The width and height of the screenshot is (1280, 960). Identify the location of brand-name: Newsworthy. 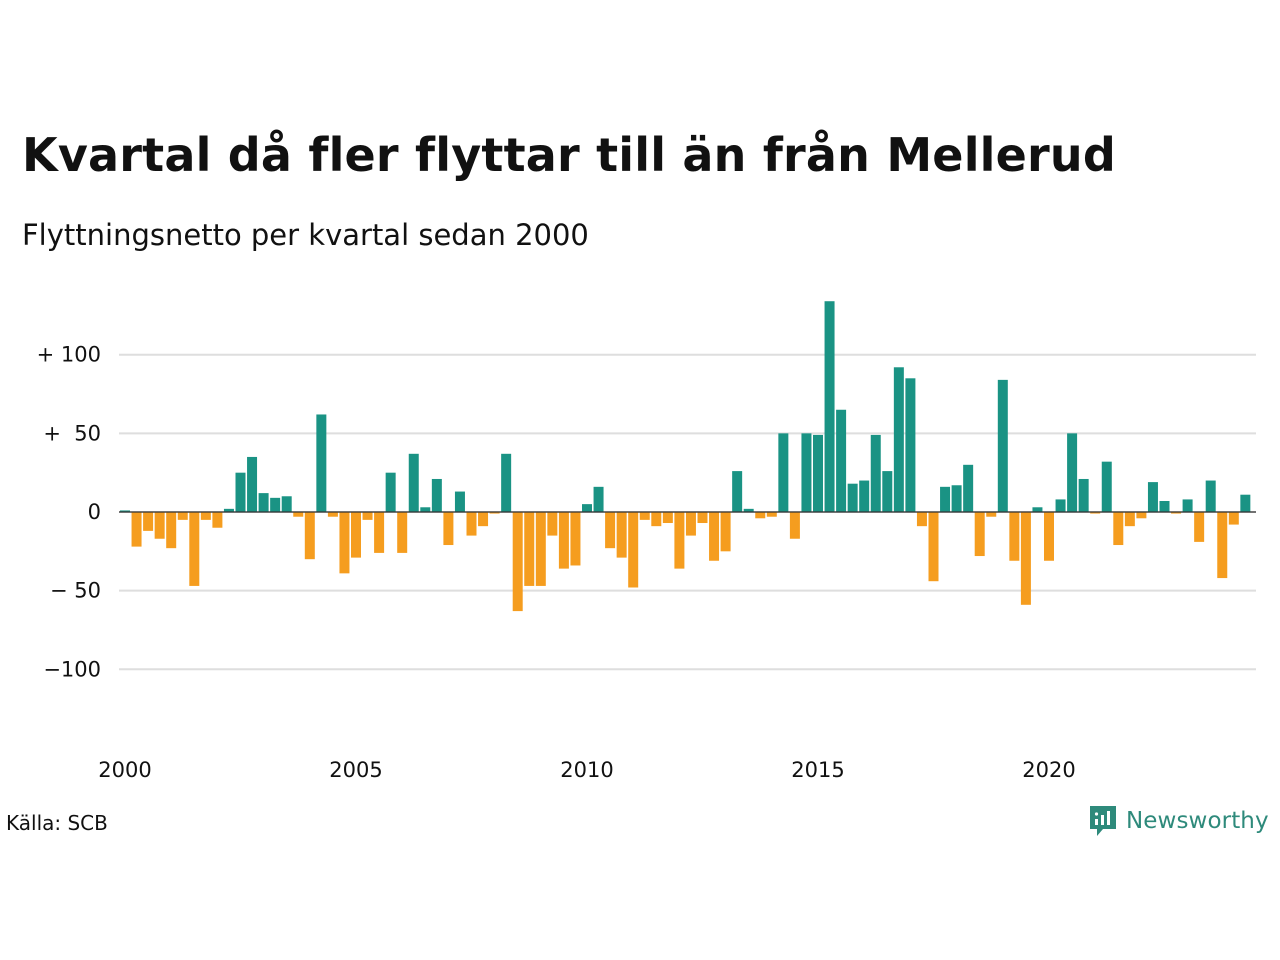
(1197, 821).